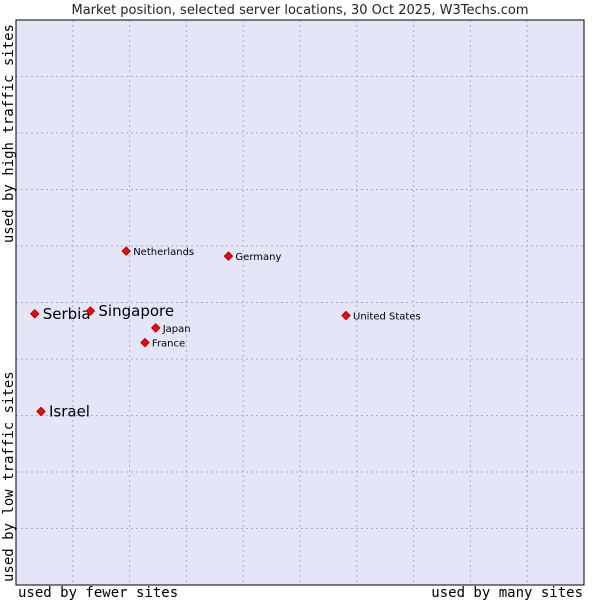 The height and width of the screenshot is (600, 600). Describe the element at coordinates (163, 252) in the screenshot. I see `point-label-netherlands: Netherlands` at that location.